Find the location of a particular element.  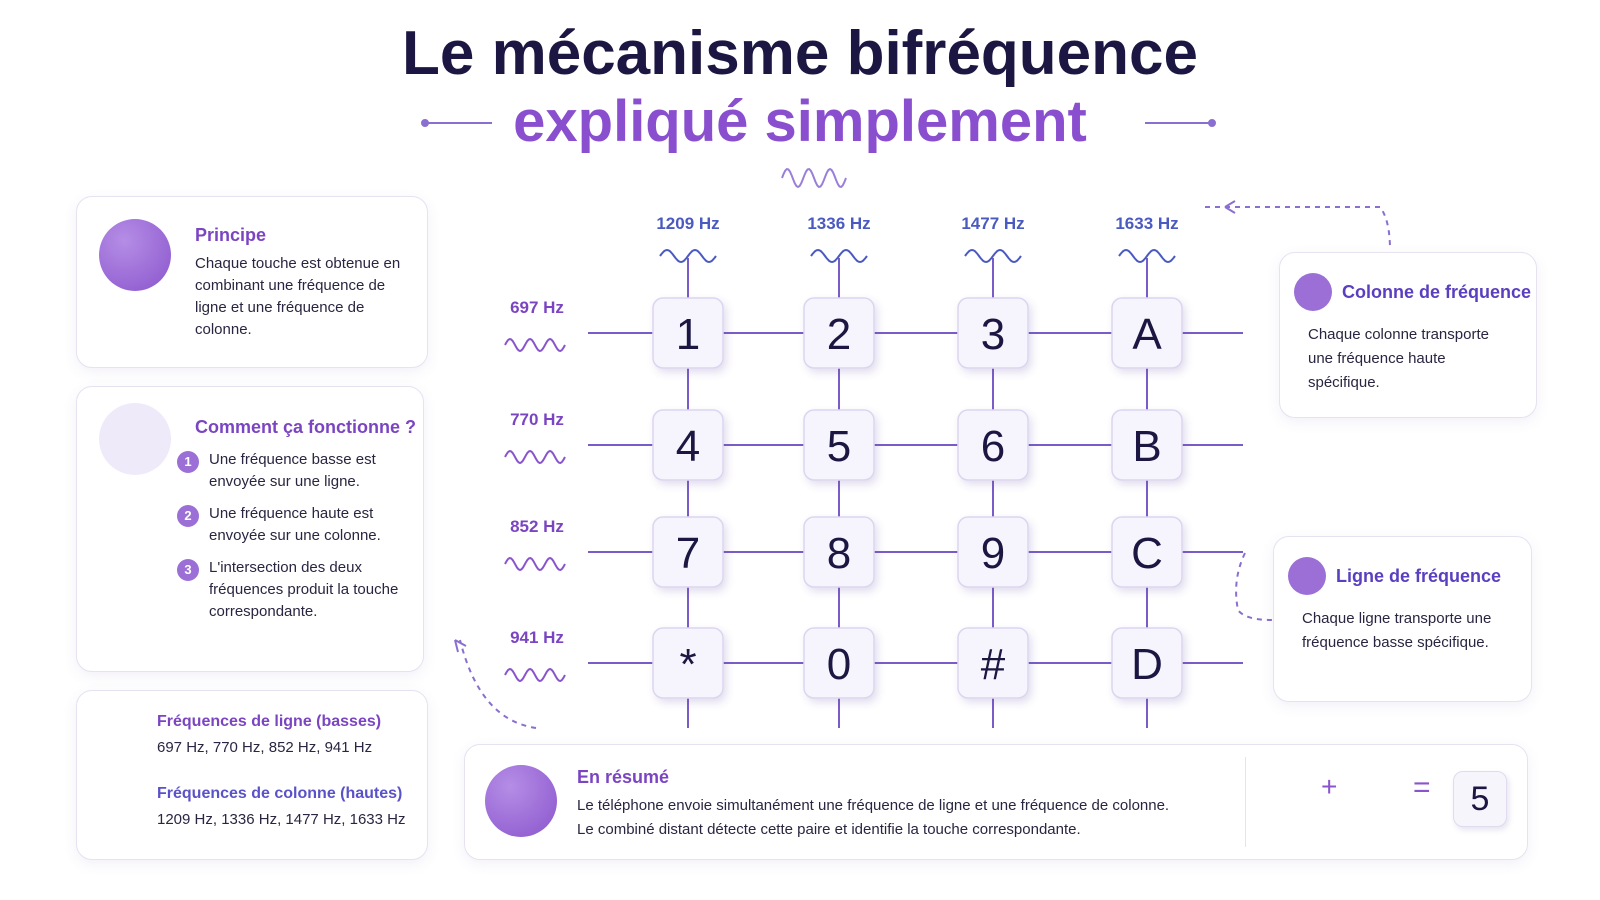

key-label: 8 is located at coordinates (839, 553).